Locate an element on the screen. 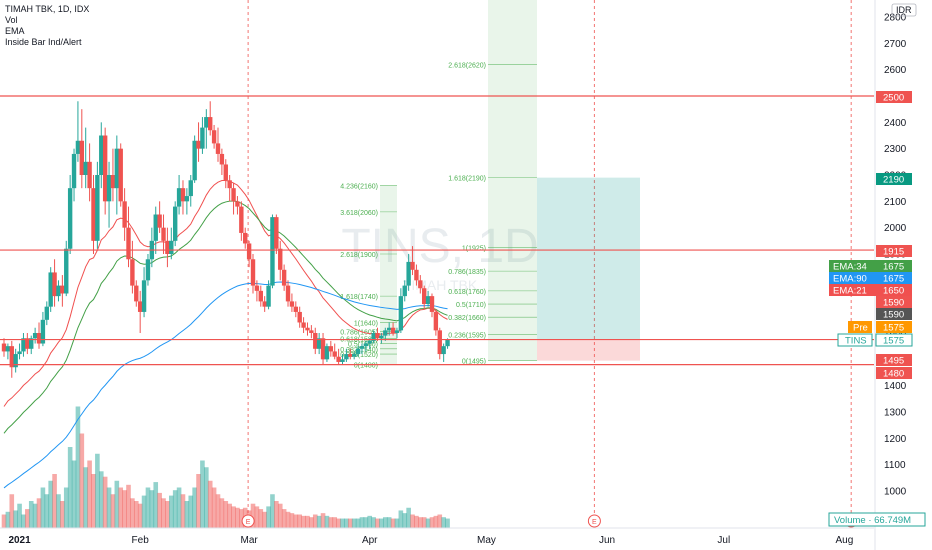 The height and width of the screenshot is (550, 932). fib-right-label: 2.618(2620) is located at coordinates (467, 65).